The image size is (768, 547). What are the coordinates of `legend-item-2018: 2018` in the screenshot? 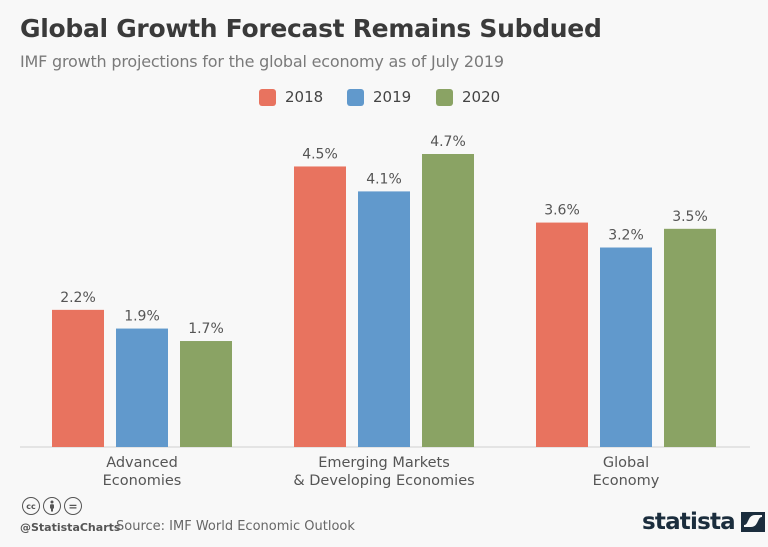 It's located at (291, 97).